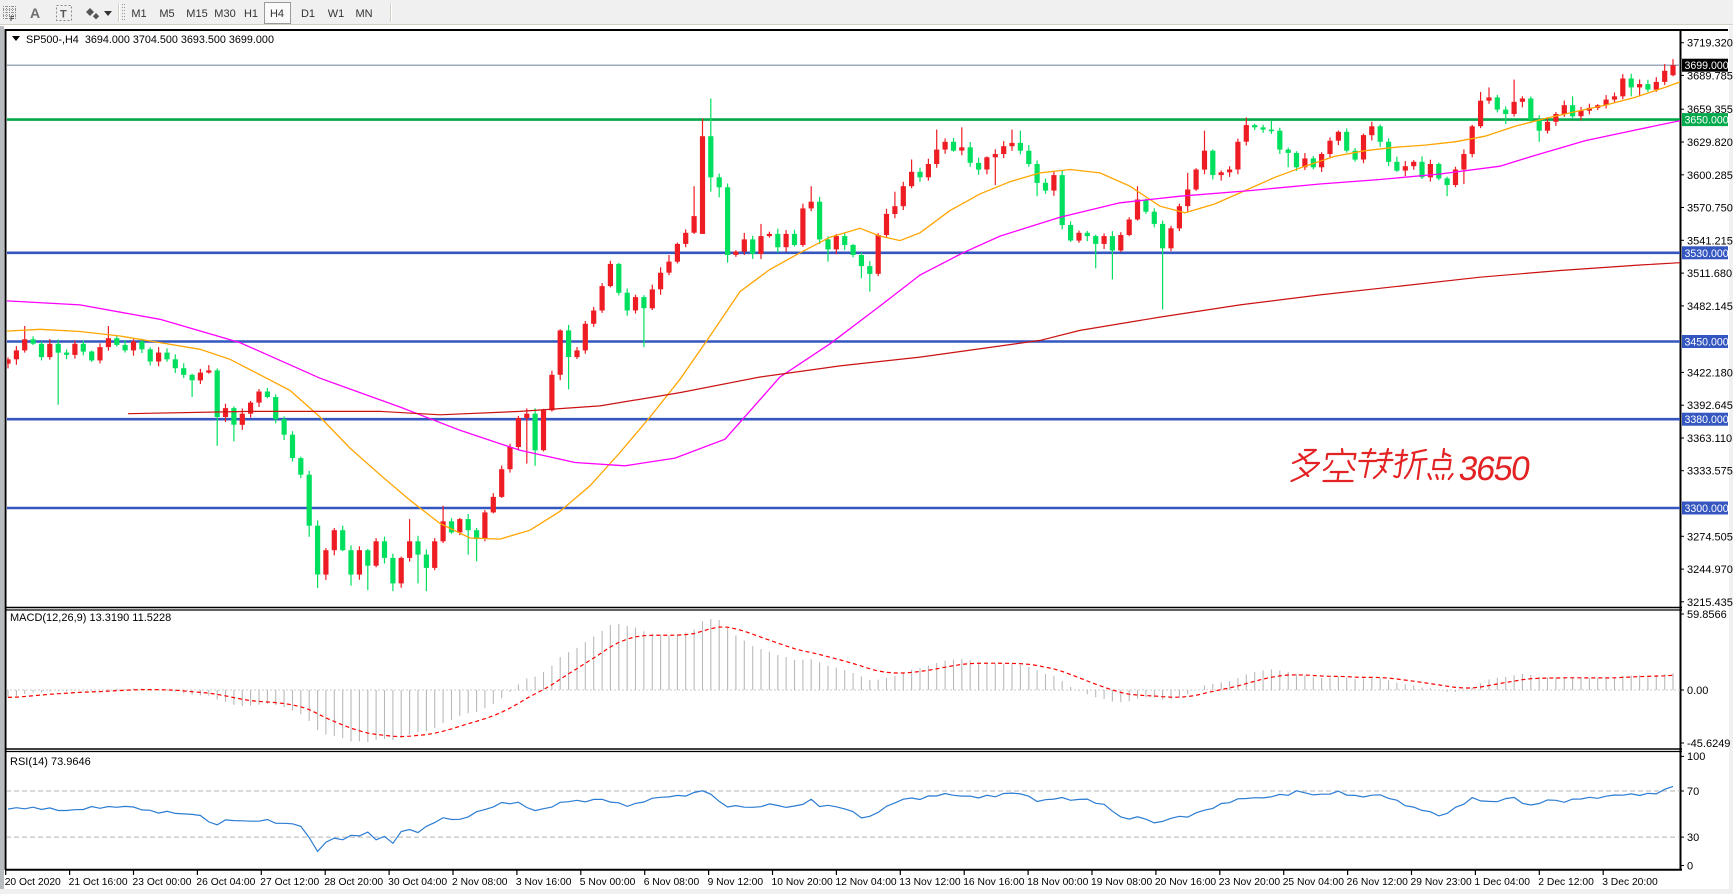 The image size is (1733, 894). I want to click on svg-text: 30 Oct 04:00, so click(417, 882).